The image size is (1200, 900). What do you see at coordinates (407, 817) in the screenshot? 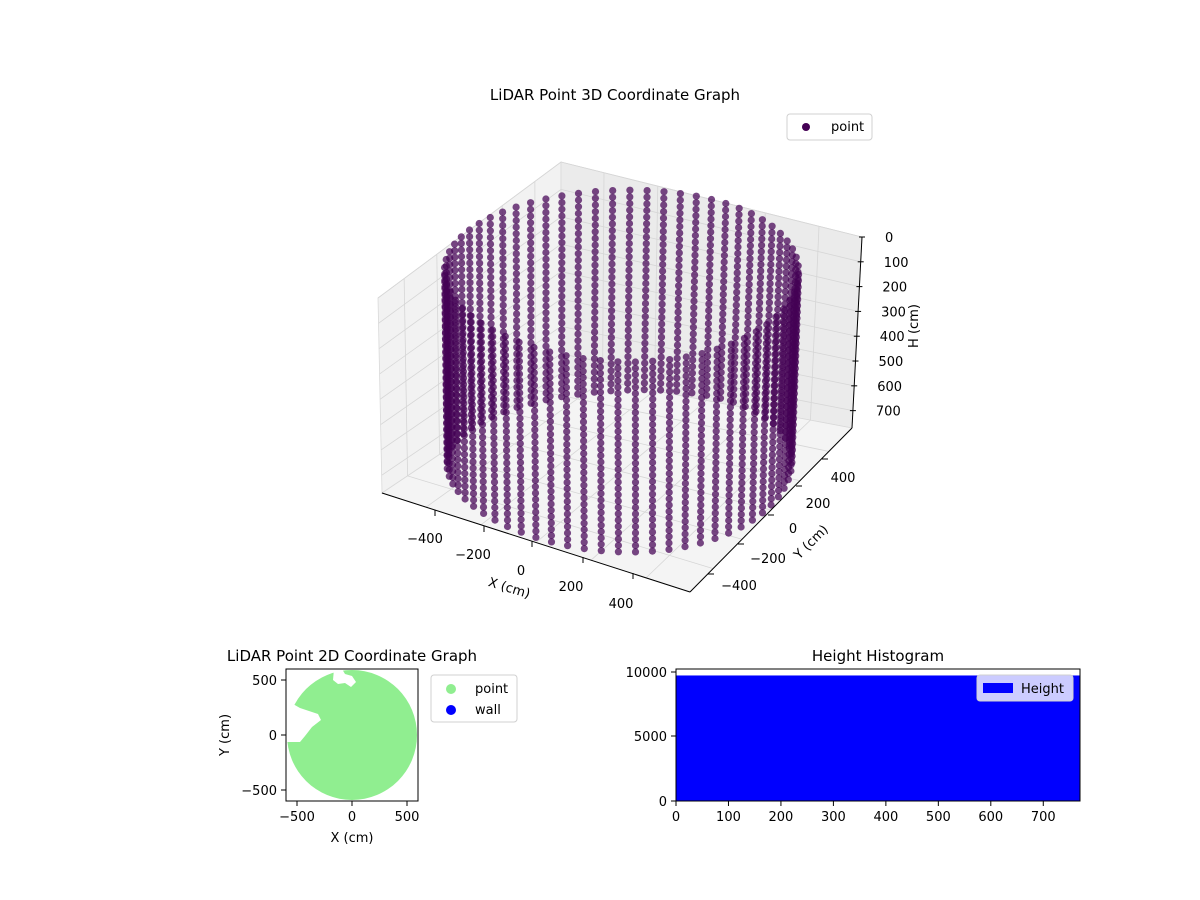
I see `x-tick-label: 500` at bounding box center [407, 817].